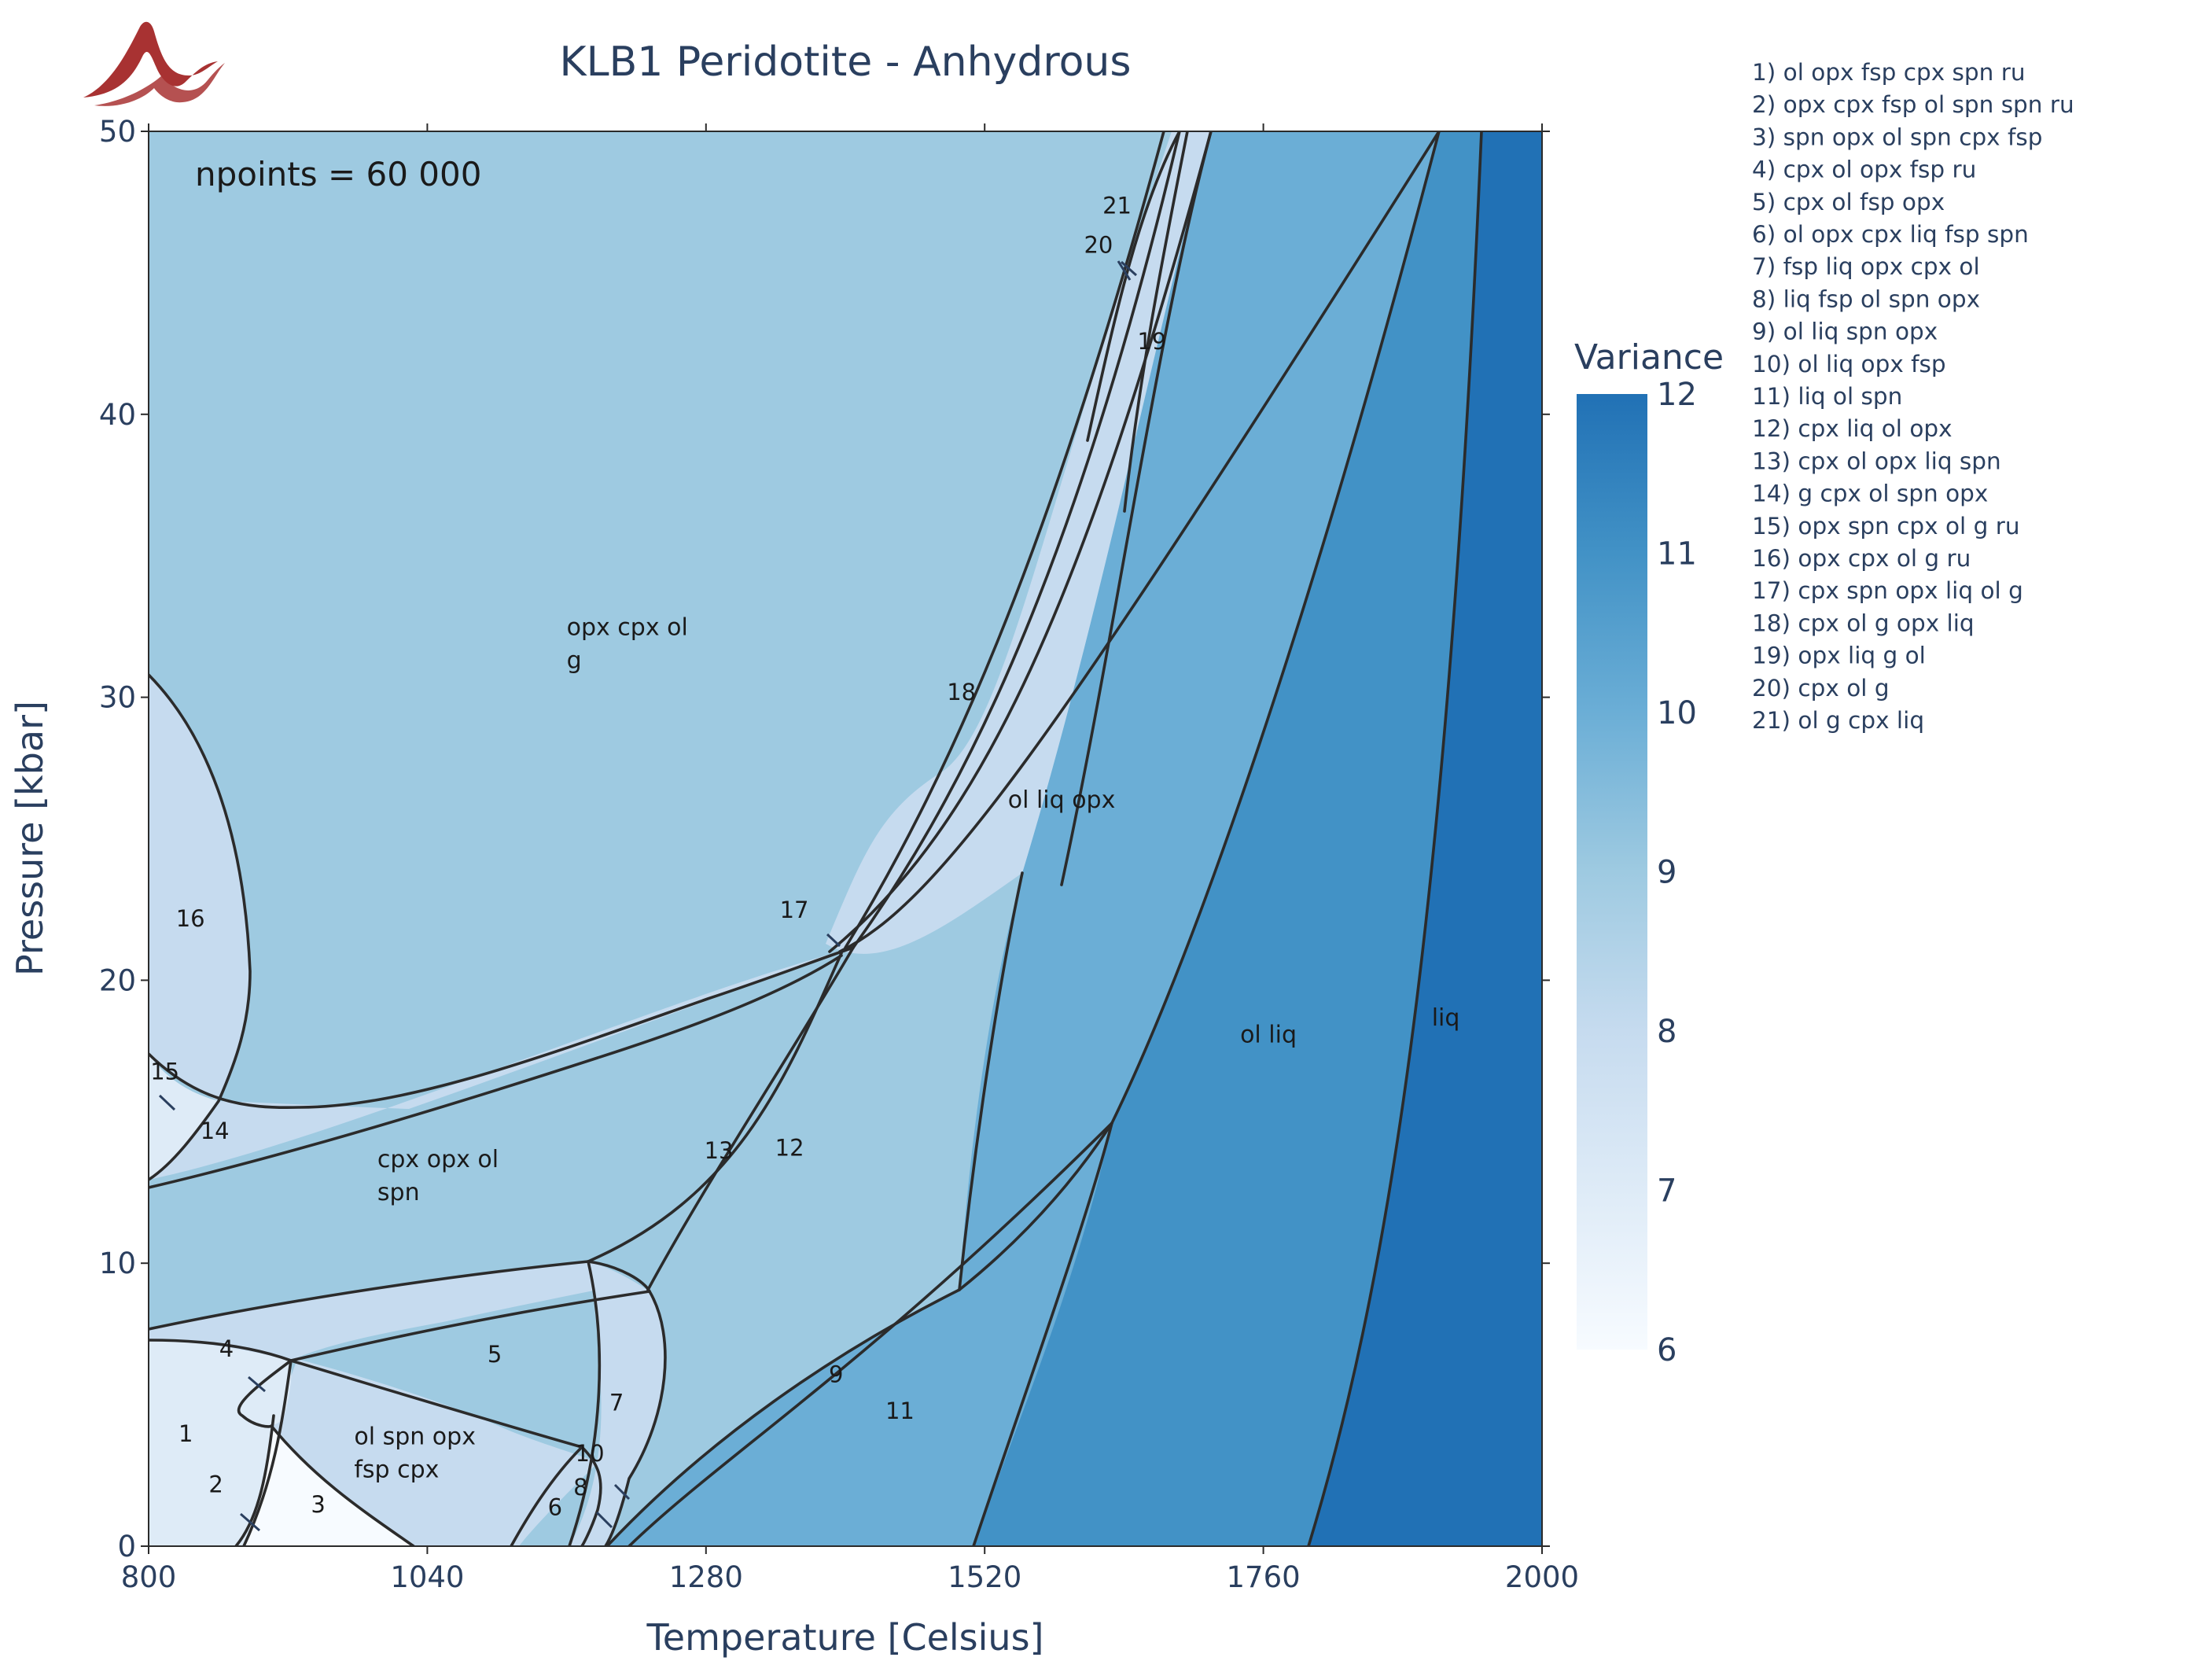 Image resolution: width=2212 pixels, height=1661 pixels. I want to click on y-axis-title: Pressure [kbar], so click(30, 838).